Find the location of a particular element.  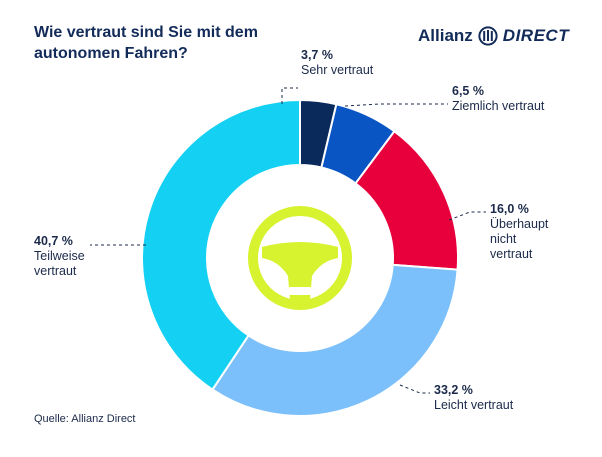

steering-wheel-icon is located at coordinates (300, 258).